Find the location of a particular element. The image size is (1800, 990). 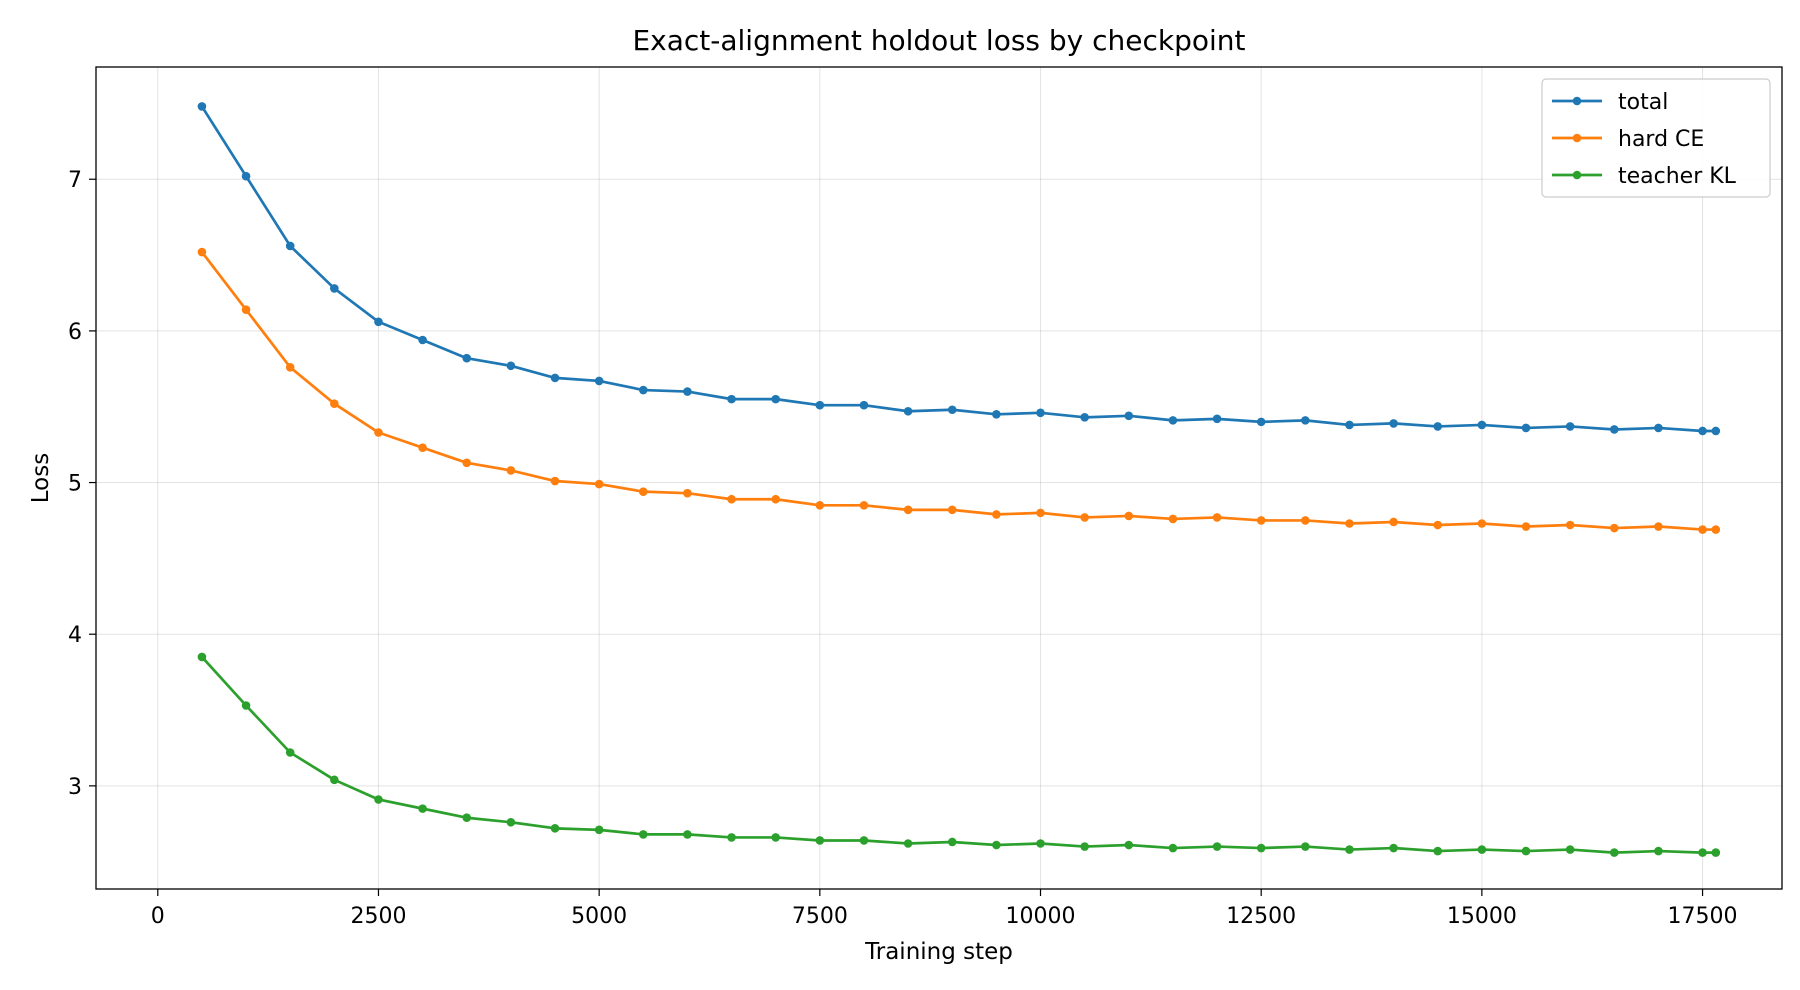

y-tick-label: 4 is located at coordinates (75, 635).